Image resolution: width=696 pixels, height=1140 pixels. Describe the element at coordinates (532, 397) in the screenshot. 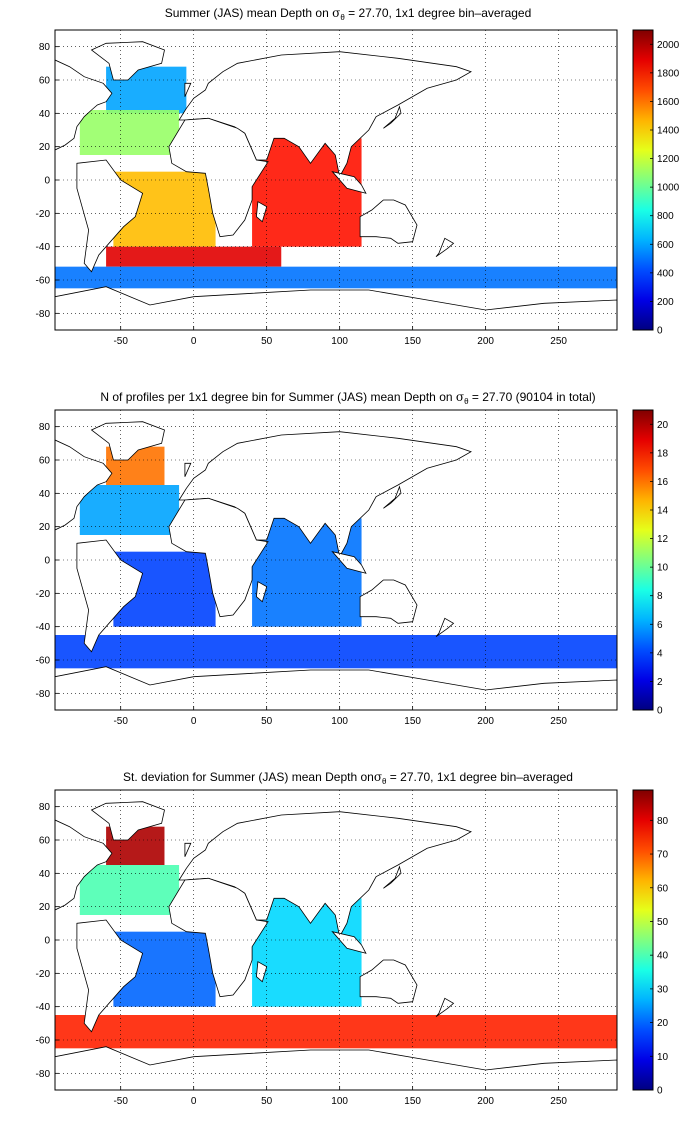

I see `title-text-end: = 27.70 (90104 in total)` at that location.